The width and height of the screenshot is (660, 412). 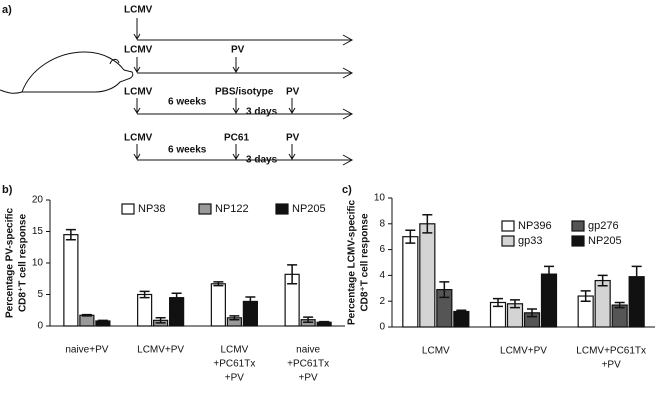 What do you see at coordinates (7, 10) in the screenshot?
I see `panel-label: a)` at bounding box center [7, 10].